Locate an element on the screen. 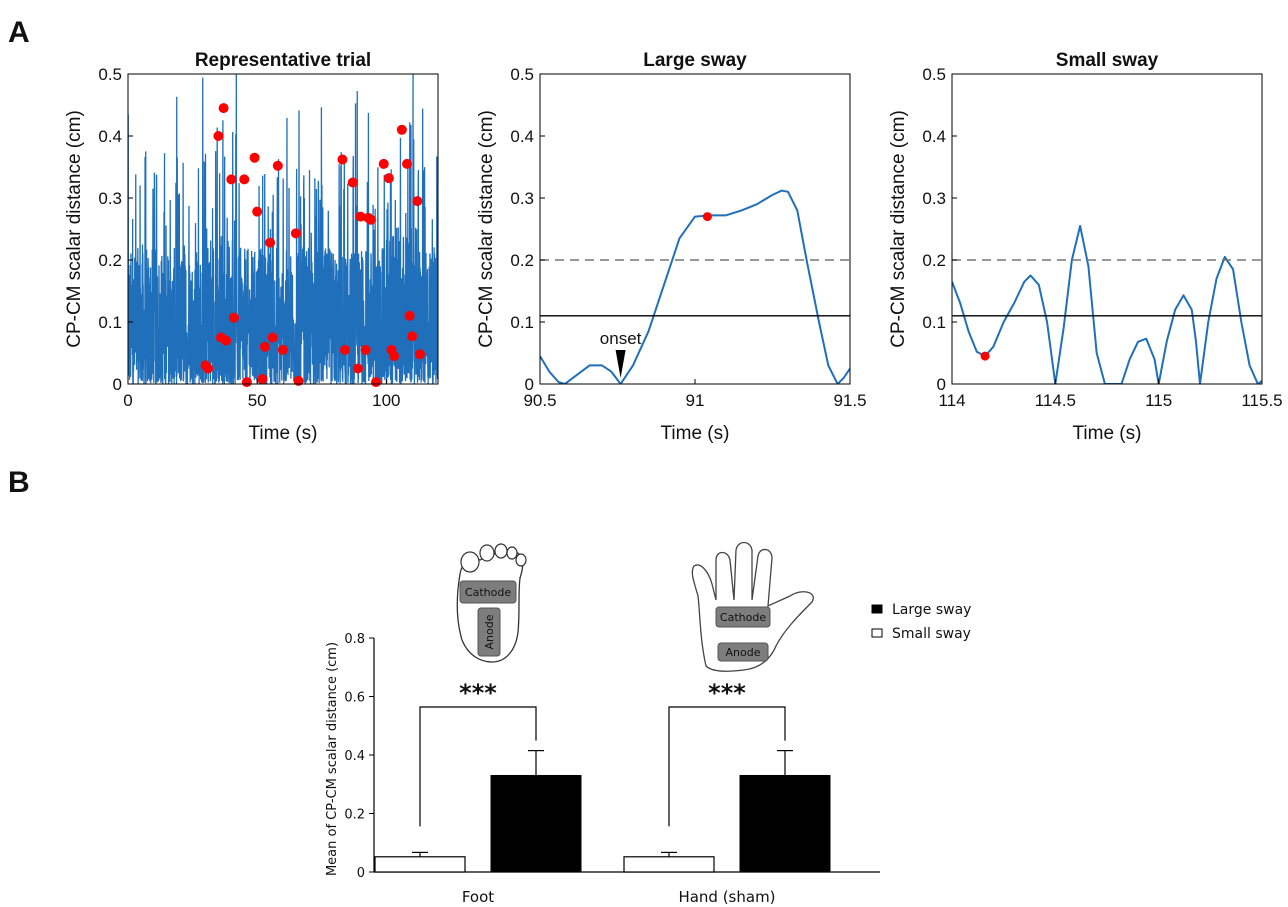 The height and width of the screenshot is (907, 1288). hand-anode-label: Anode is located at coordinates (743, 652).